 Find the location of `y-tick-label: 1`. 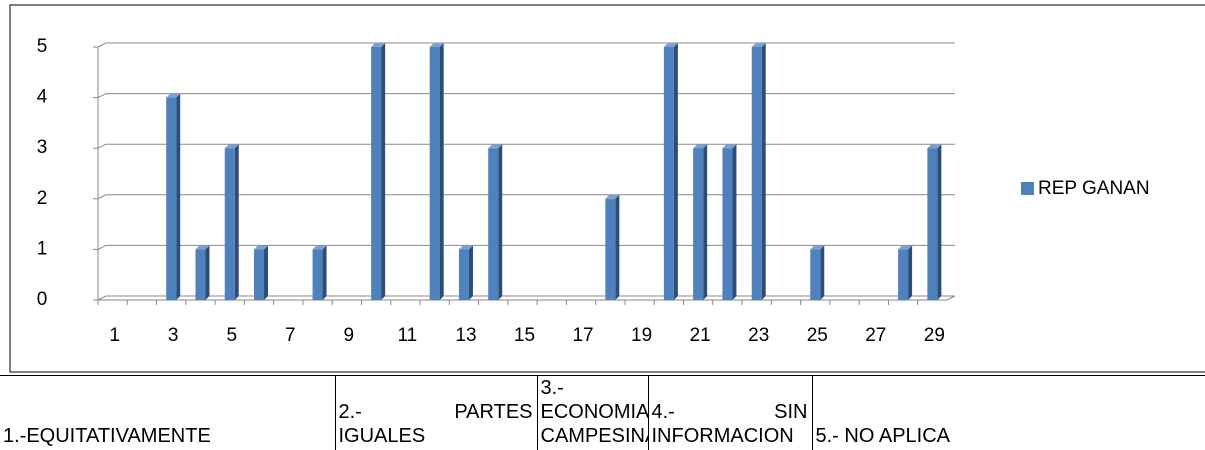

y-tick-label: 1 is located at coordinates (42, 248).